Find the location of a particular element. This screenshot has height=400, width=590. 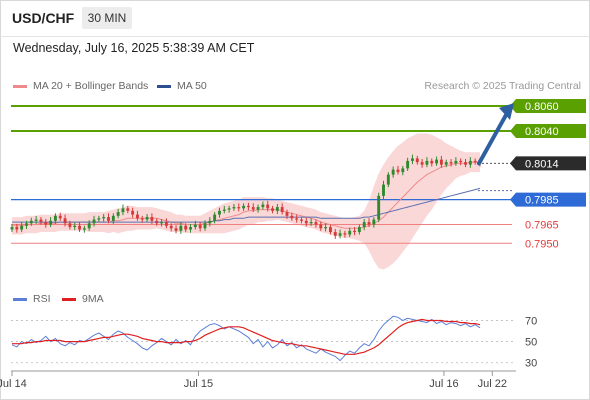

x-tick-label-Jul 16: Jul 16 is located at coordinates (443, 384).